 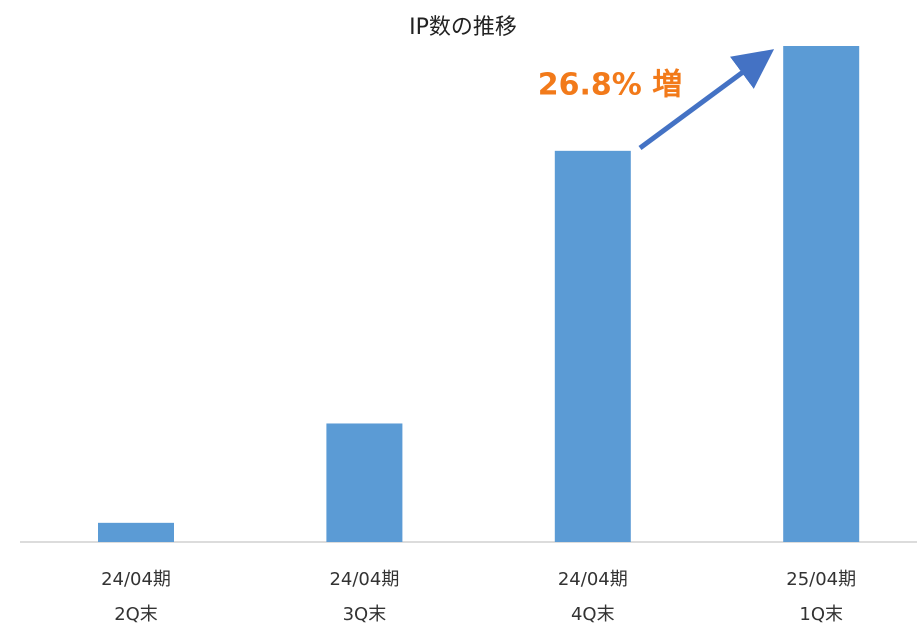 I want to click on x-tick-label: 1Q末, so click(x=821, y=614).